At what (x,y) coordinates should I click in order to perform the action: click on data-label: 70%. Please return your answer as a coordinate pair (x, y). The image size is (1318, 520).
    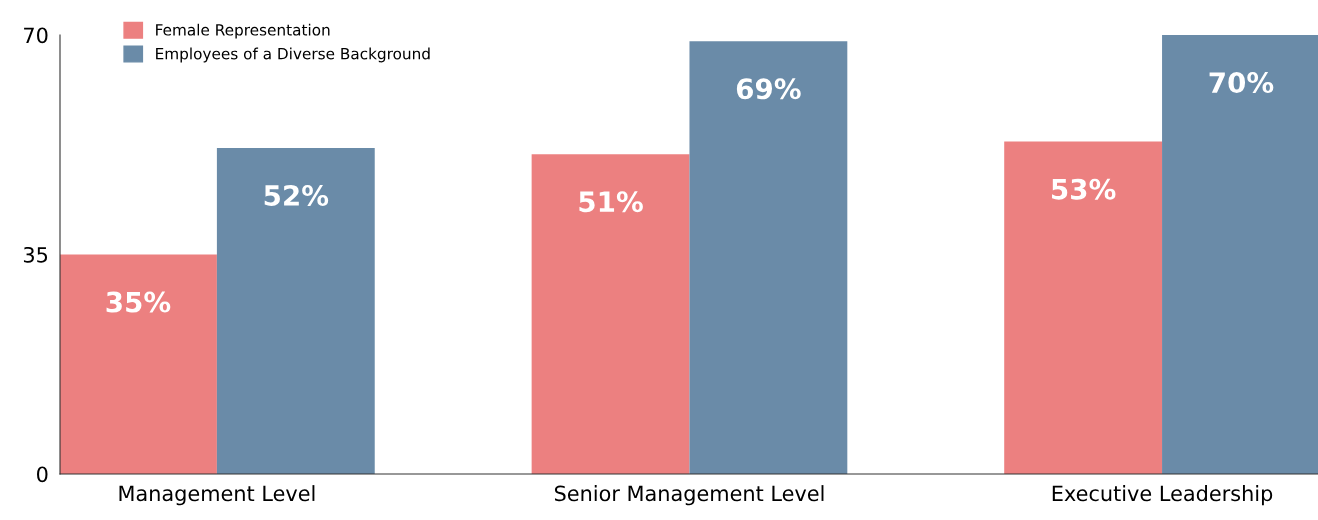
    Looking at the image, I should click on (1241, 83).